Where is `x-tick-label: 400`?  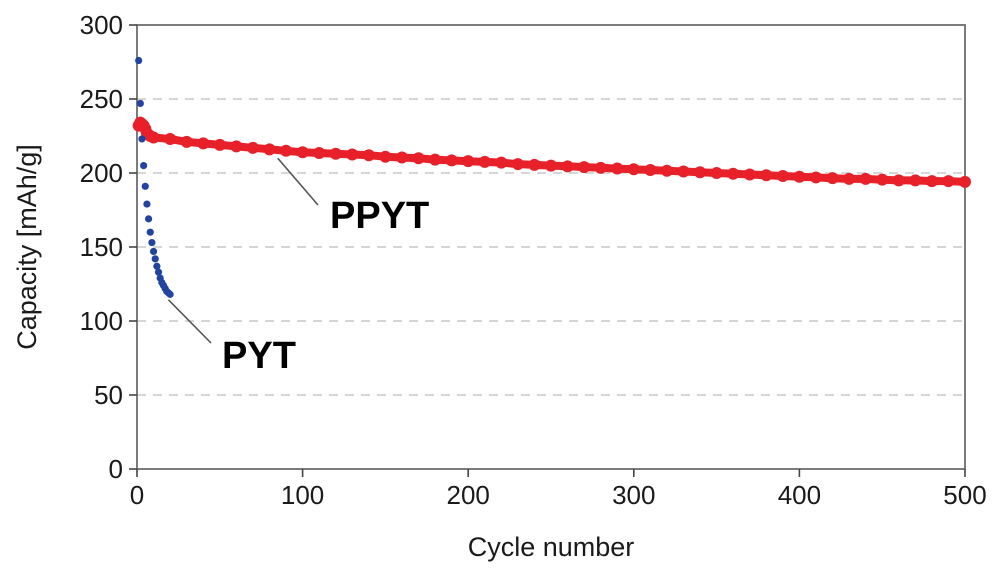 x-tick-label: 400 is located at coordinates (799, 495).